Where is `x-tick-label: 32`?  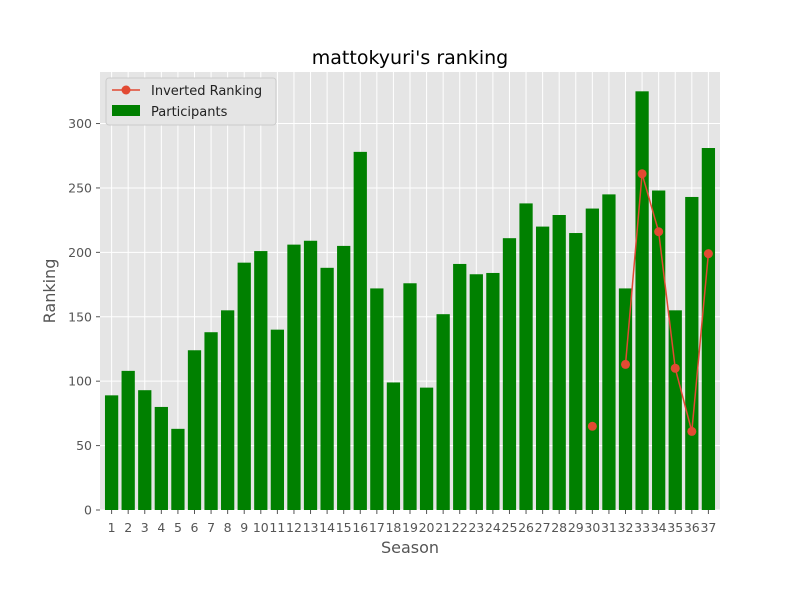 x-tick-label: 32 is located at coordinates (626, 527).